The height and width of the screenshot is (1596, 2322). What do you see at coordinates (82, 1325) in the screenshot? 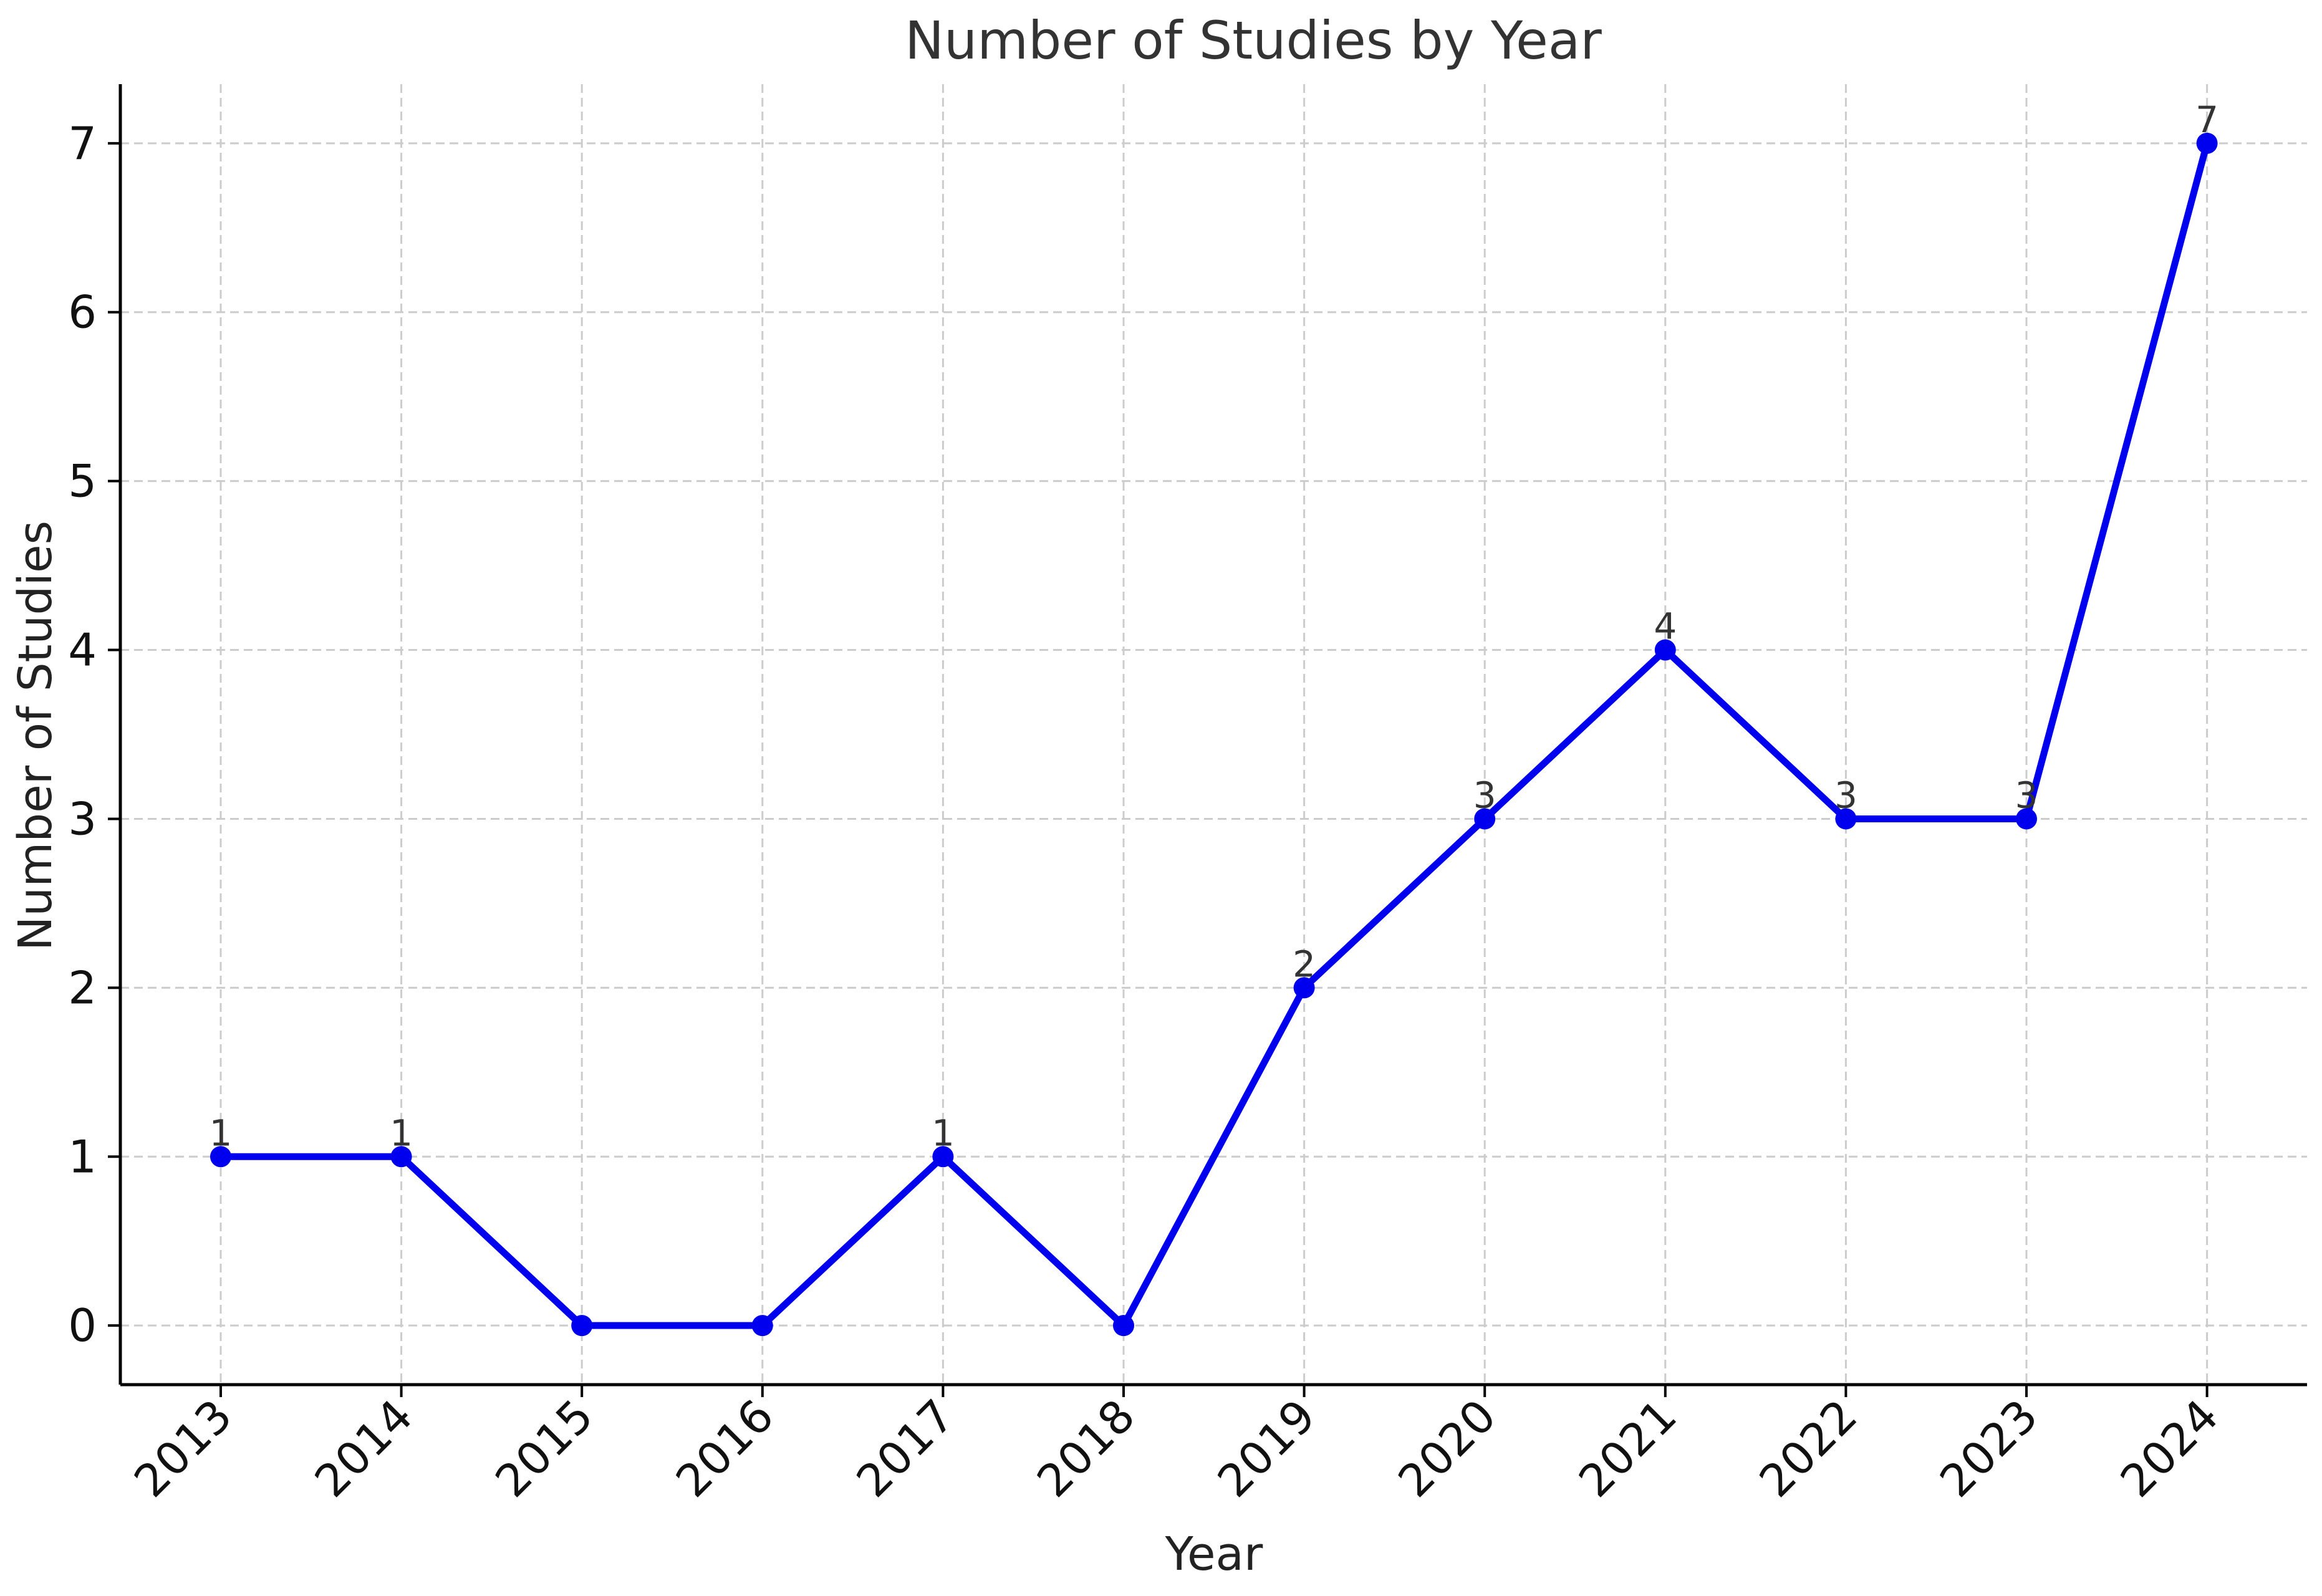
I see `y-tick-label: 0` at bounding box center [82, 1325].